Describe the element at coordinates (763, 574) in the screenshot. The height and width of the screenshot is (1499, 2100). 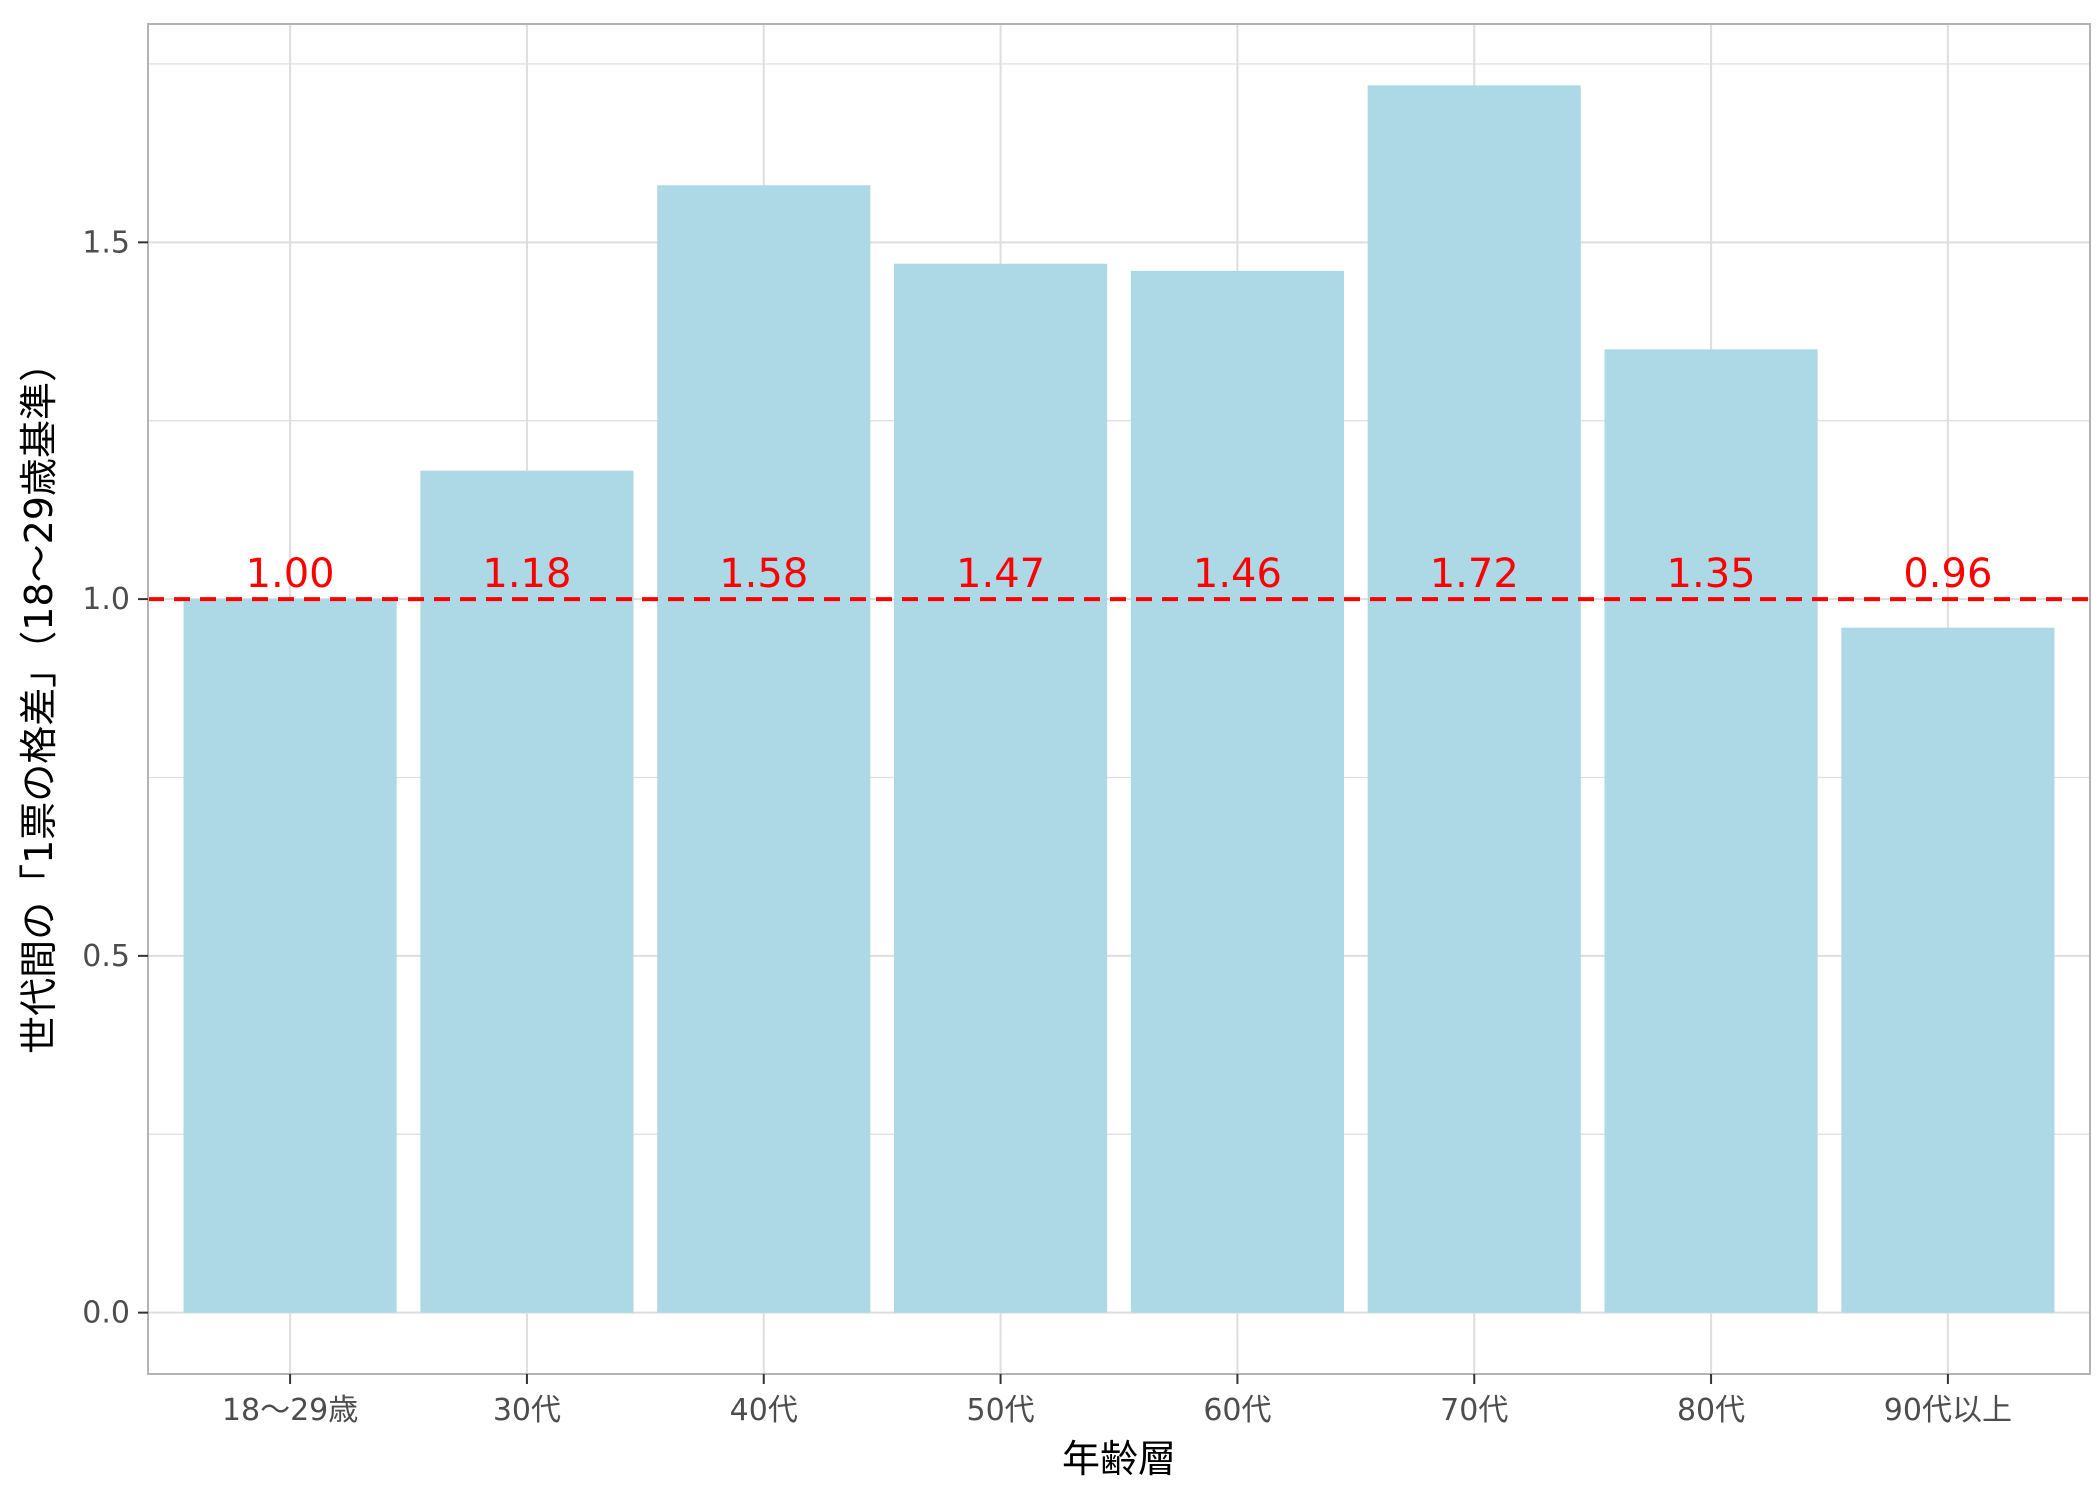
I see `data-label-3: 1.58` at that location.